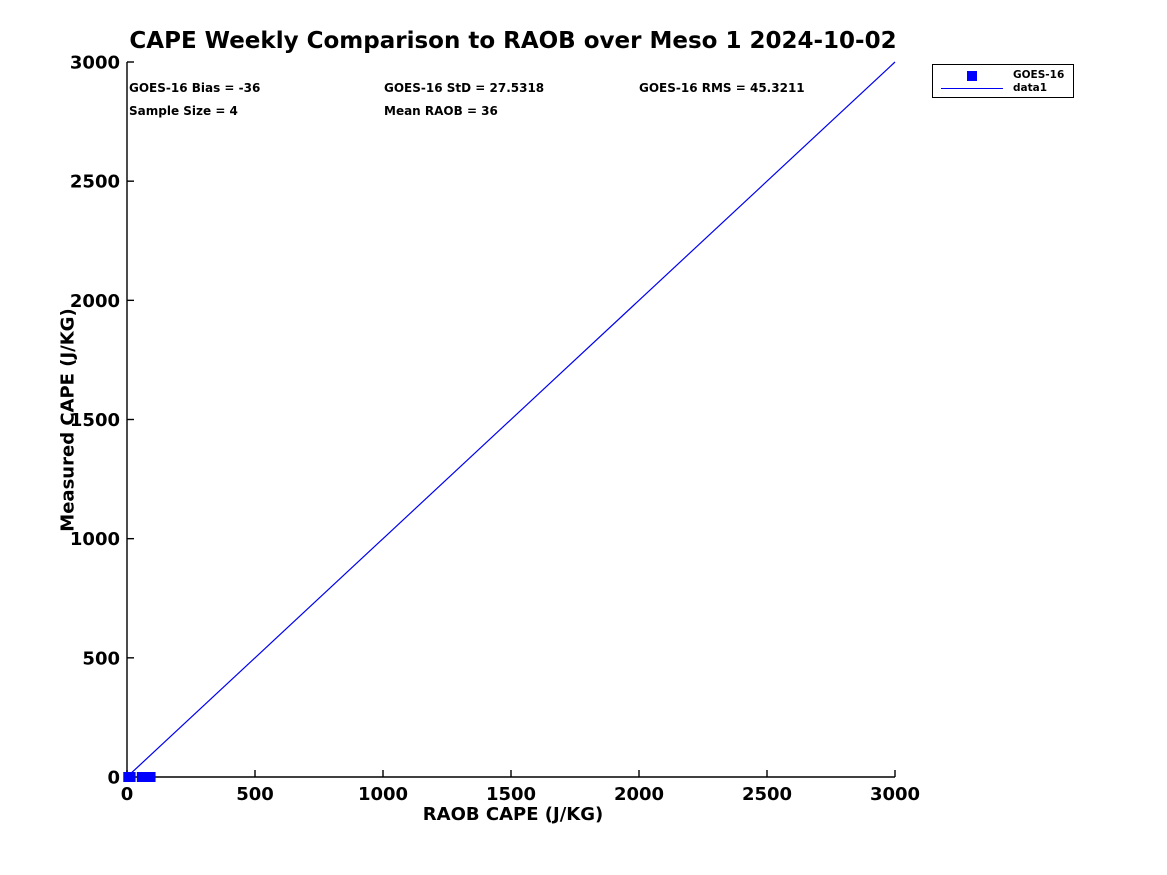 Image resolution: width=1167 pixels, height=875 pixels. Describe the element at coordinates (722, 88) in the screenshot. I see `annotation-rms: GOES-16 RMS = 45.3211` at that location.